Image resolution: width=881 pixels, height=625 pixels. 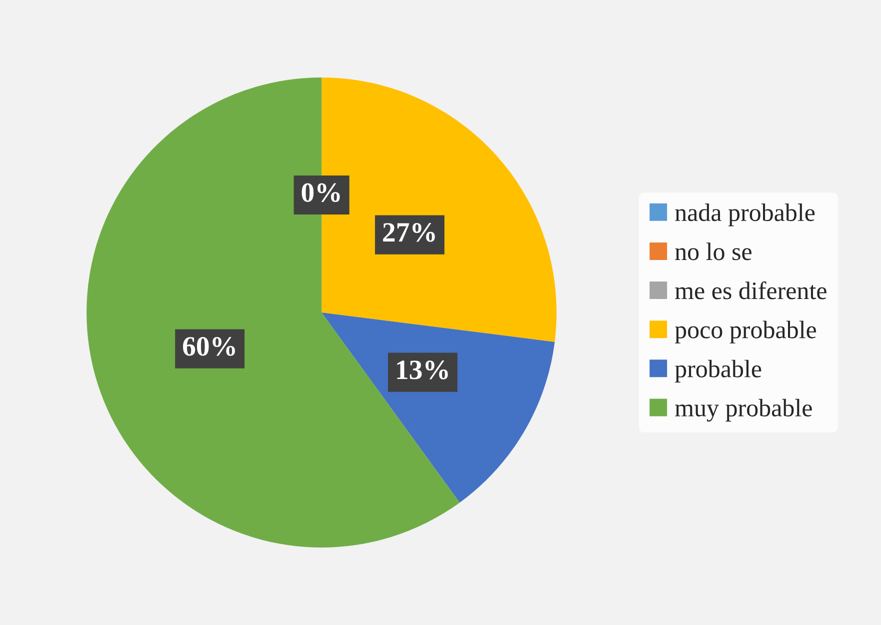 I want to click on data-label: 27%, so click(x=409, y=232).